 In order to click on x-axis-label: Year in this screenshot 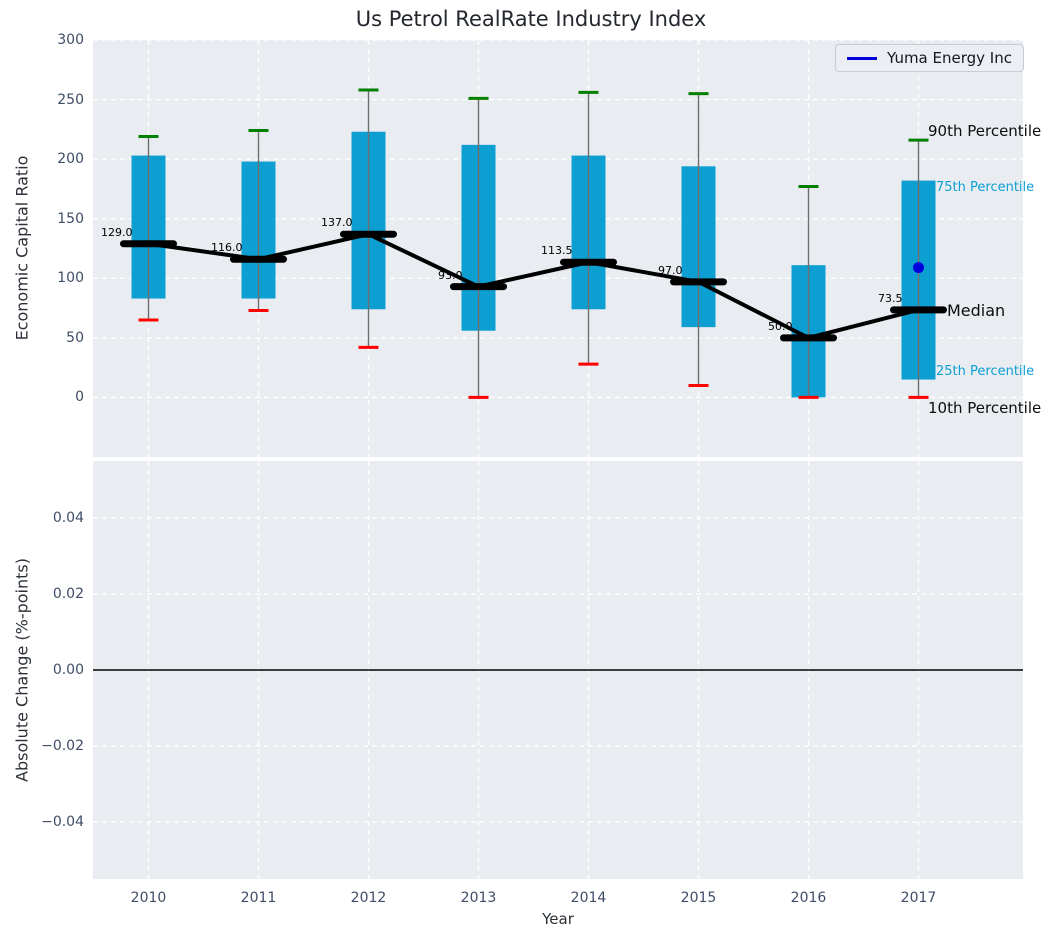, I will do `click(558, 919)`.